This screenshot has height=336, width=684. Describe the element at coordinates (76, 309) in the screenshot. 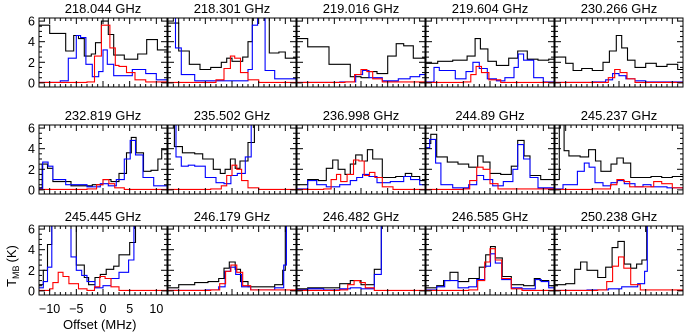

I see `x-tick-label: −5` at that location.